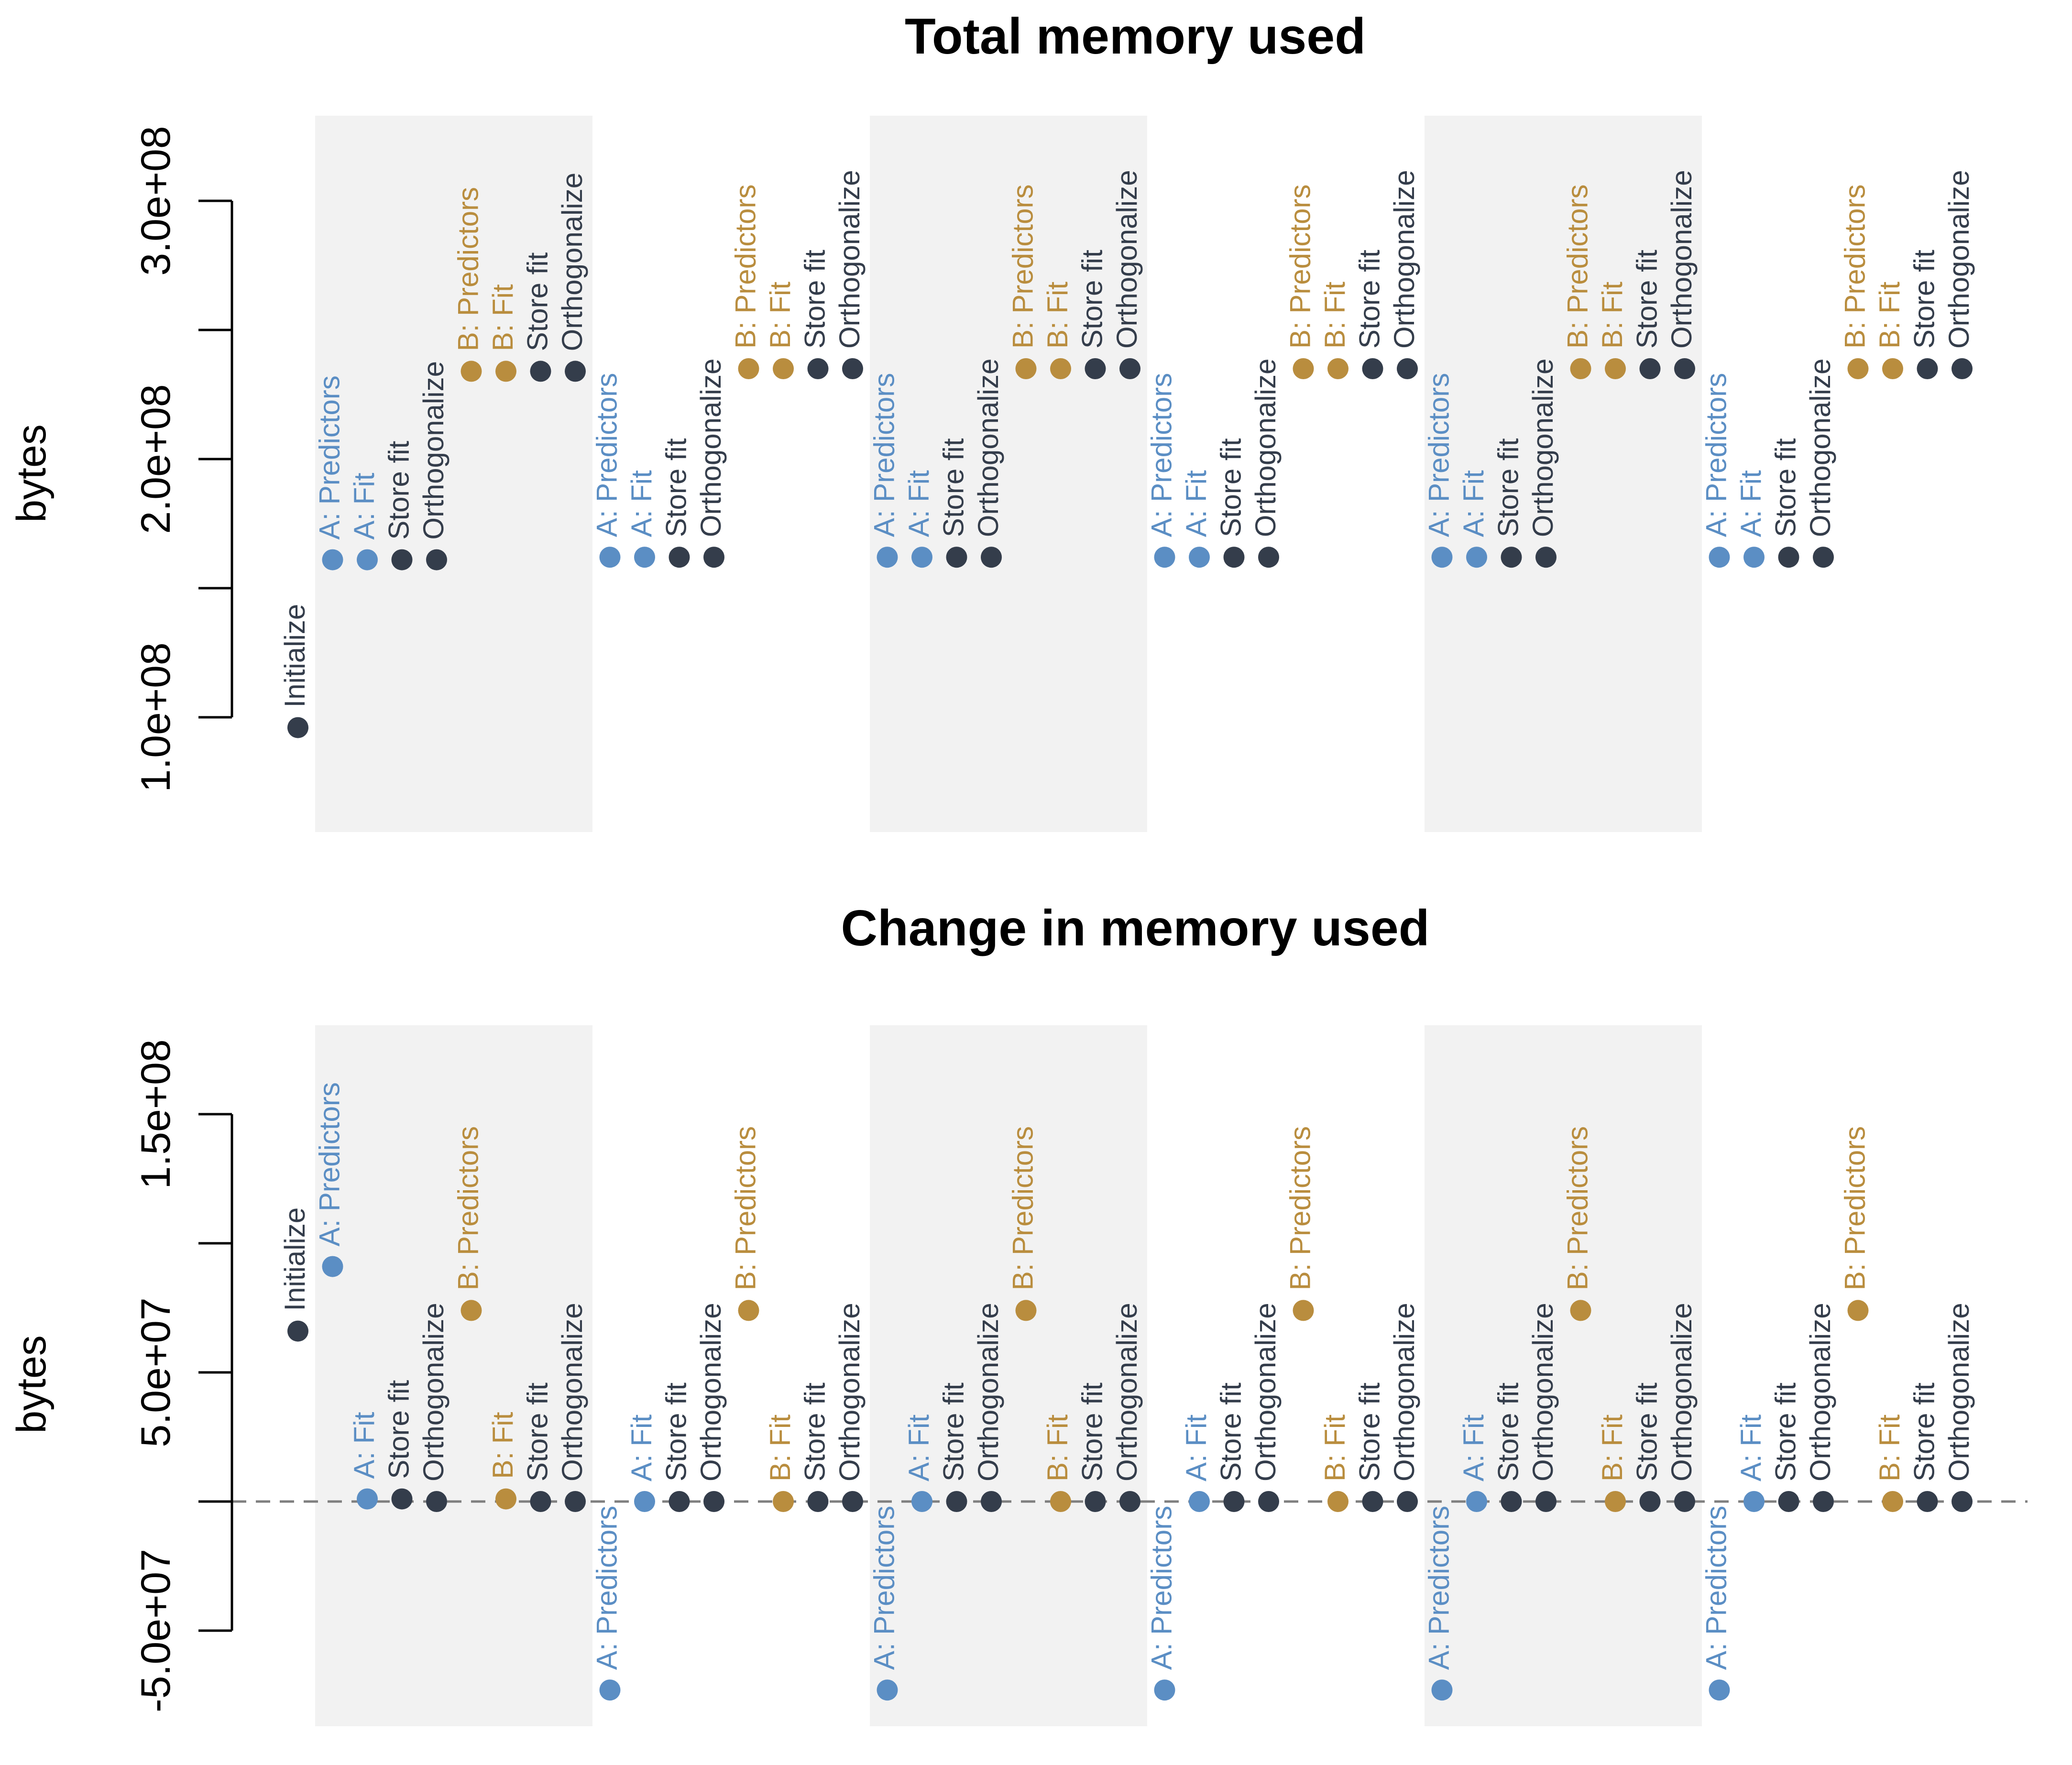  What do you see at coordinates (295, 656) in the screenshot?
I see `point-label: Initialize` at bounding box center [295, 656].